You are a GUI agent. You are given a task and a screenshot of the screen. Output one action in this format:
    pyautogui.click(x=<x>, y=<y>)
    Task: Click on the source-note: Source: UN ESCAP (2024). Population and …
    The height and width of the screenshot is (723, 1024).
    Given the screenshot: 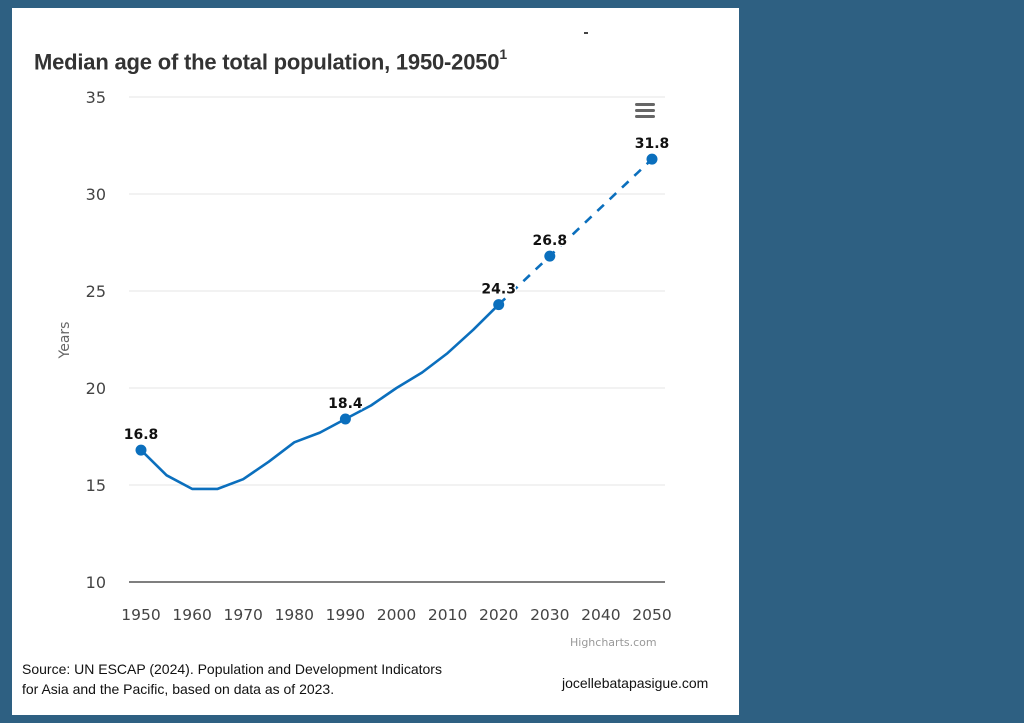 What is the action you would take?
    pyautogui.click(x=232, y=679)
    